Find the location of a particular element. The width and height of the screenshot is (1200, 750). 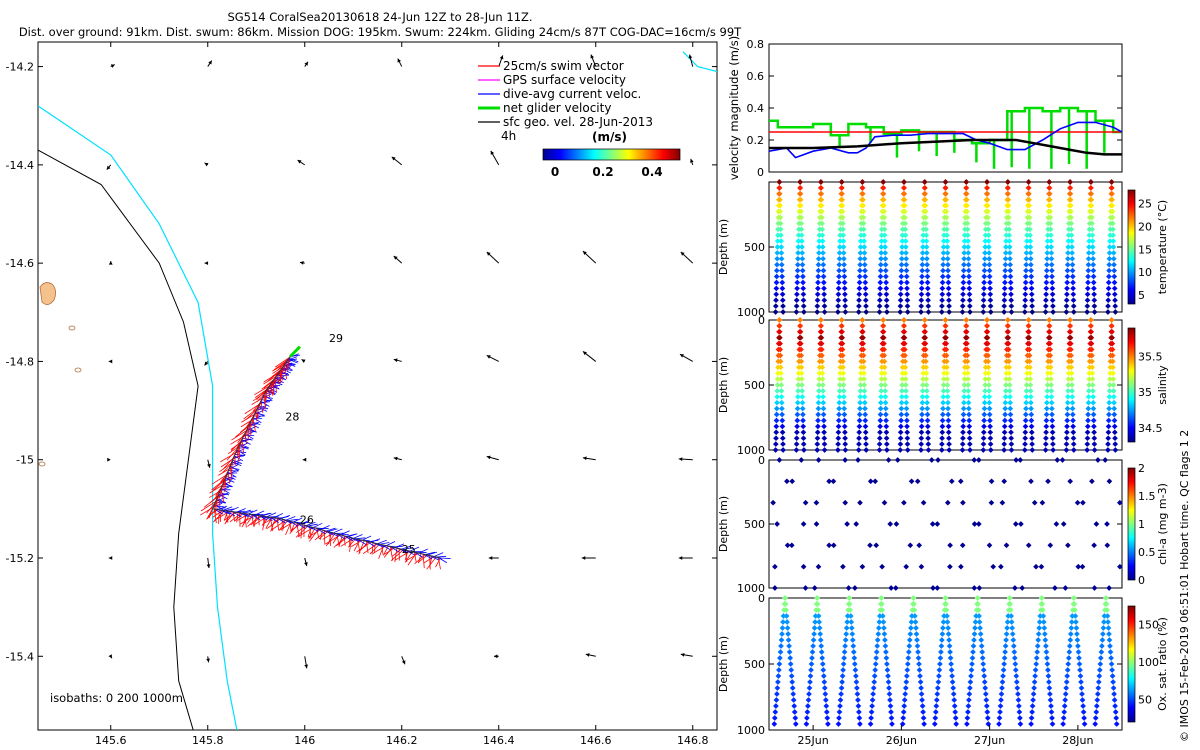

reef-shape is located at coordinates (42, 464).